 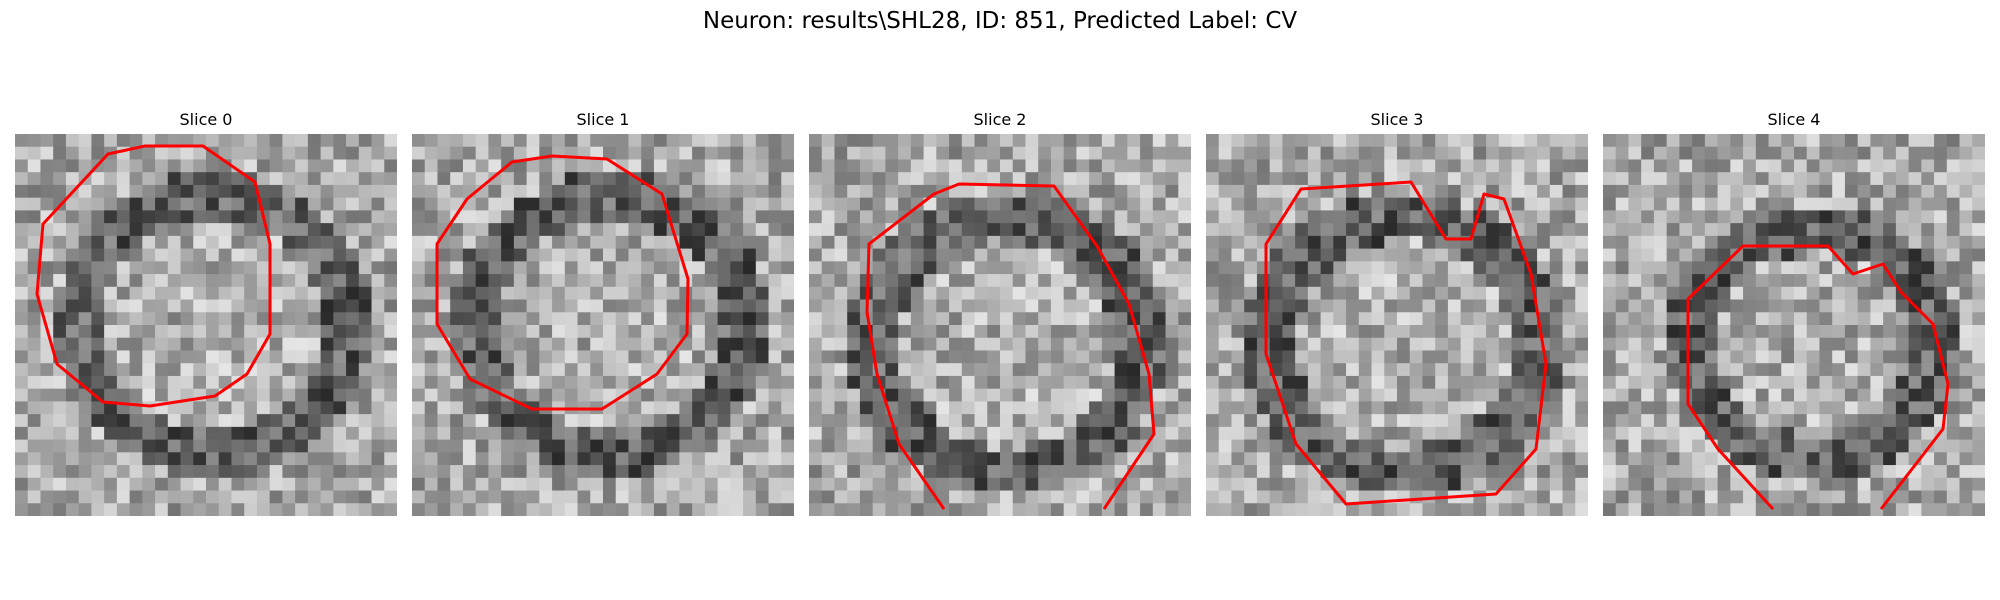 I want to click on slice-panel-0: Slice 0, so click(x=206, y=313).